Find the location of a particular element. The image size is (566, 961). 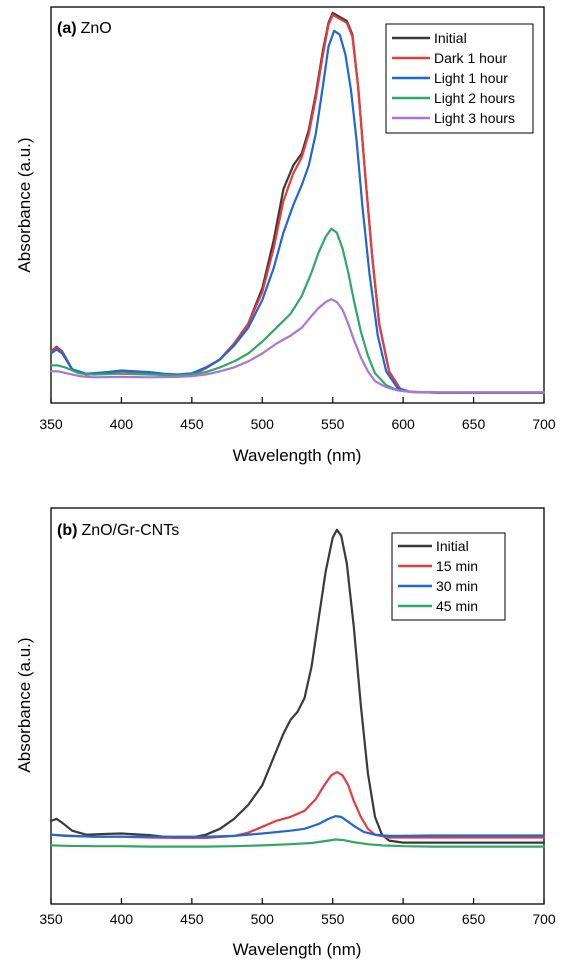

panel-name-b: ZnO/Gr-CNTs is located at coordinates (130, 530).